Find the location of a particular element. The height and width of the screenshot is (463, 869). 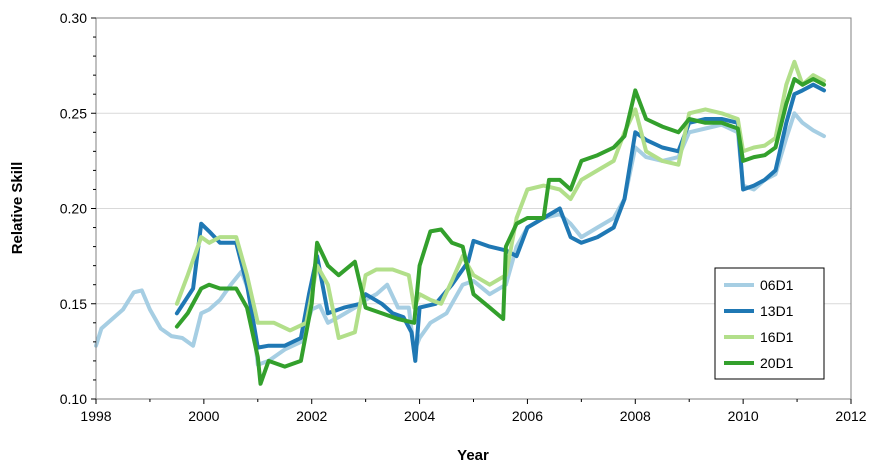

legend-label: 20D1 is located at coordinates (777, 363).